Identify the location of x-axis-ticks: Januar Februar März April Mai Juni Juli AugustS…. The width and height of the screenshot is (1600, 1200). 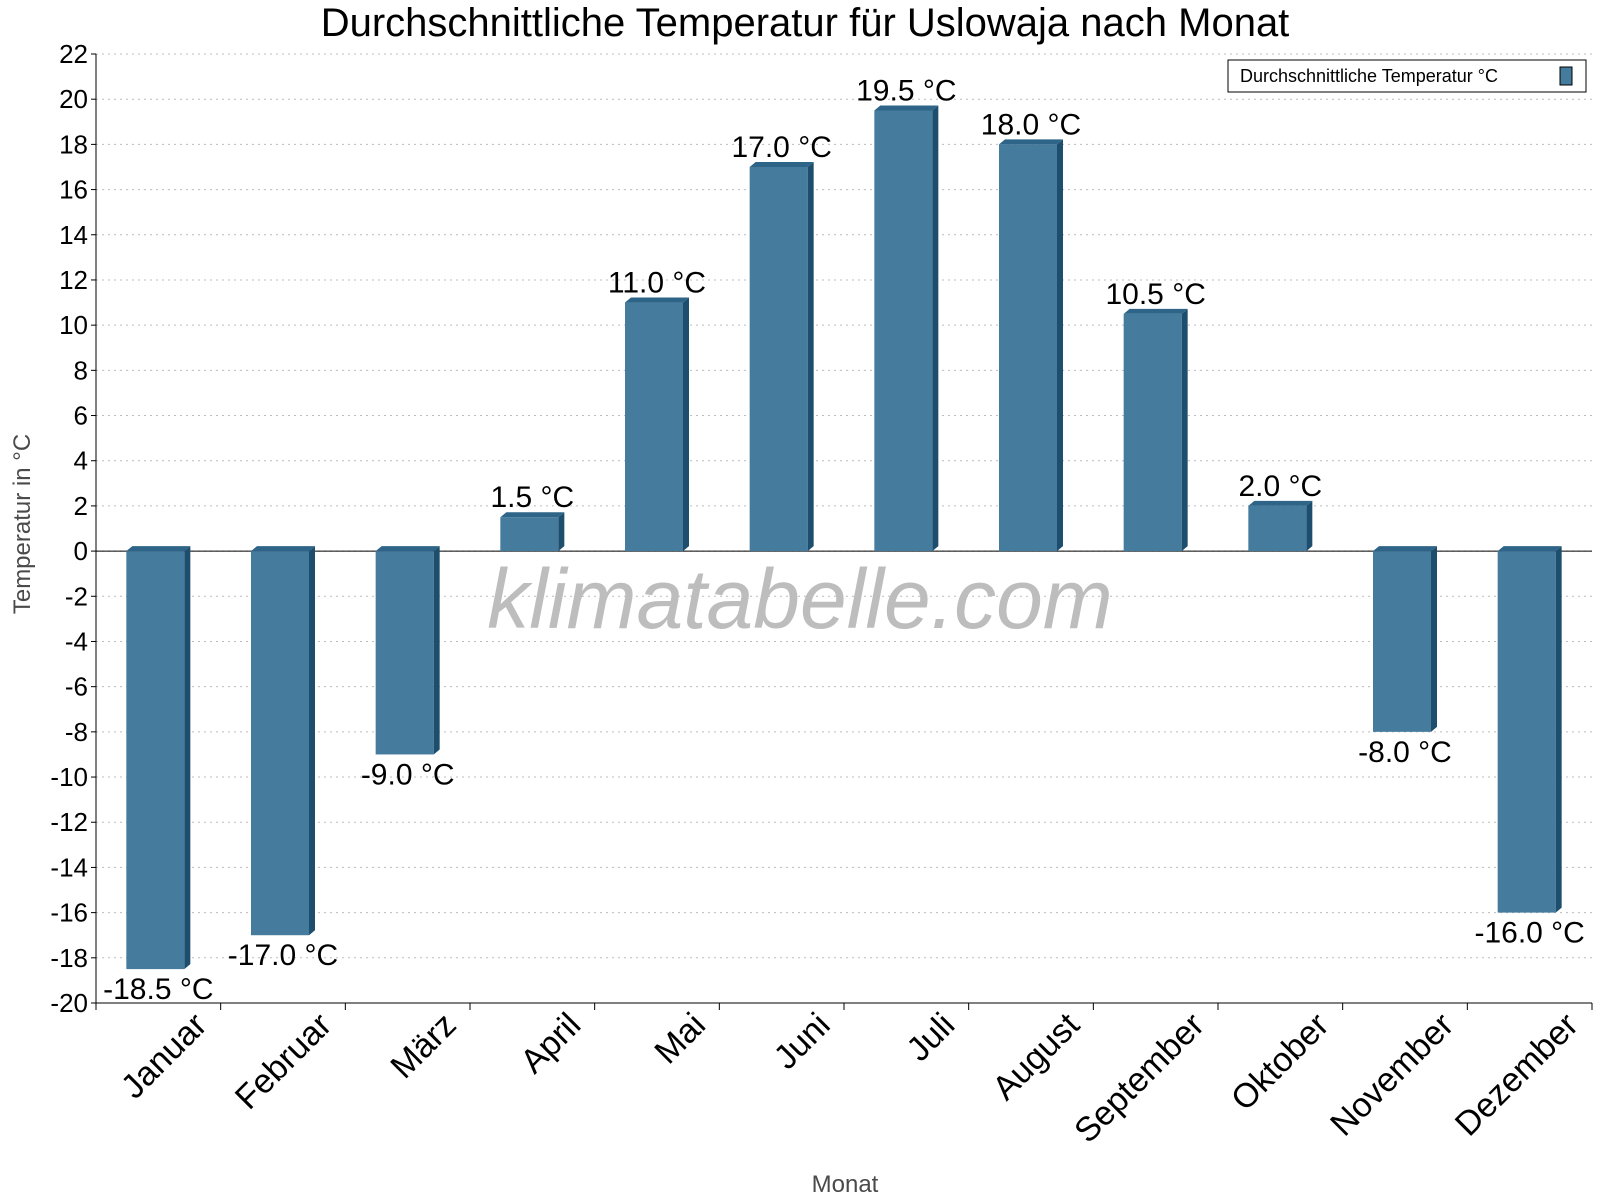
(844, 1076).